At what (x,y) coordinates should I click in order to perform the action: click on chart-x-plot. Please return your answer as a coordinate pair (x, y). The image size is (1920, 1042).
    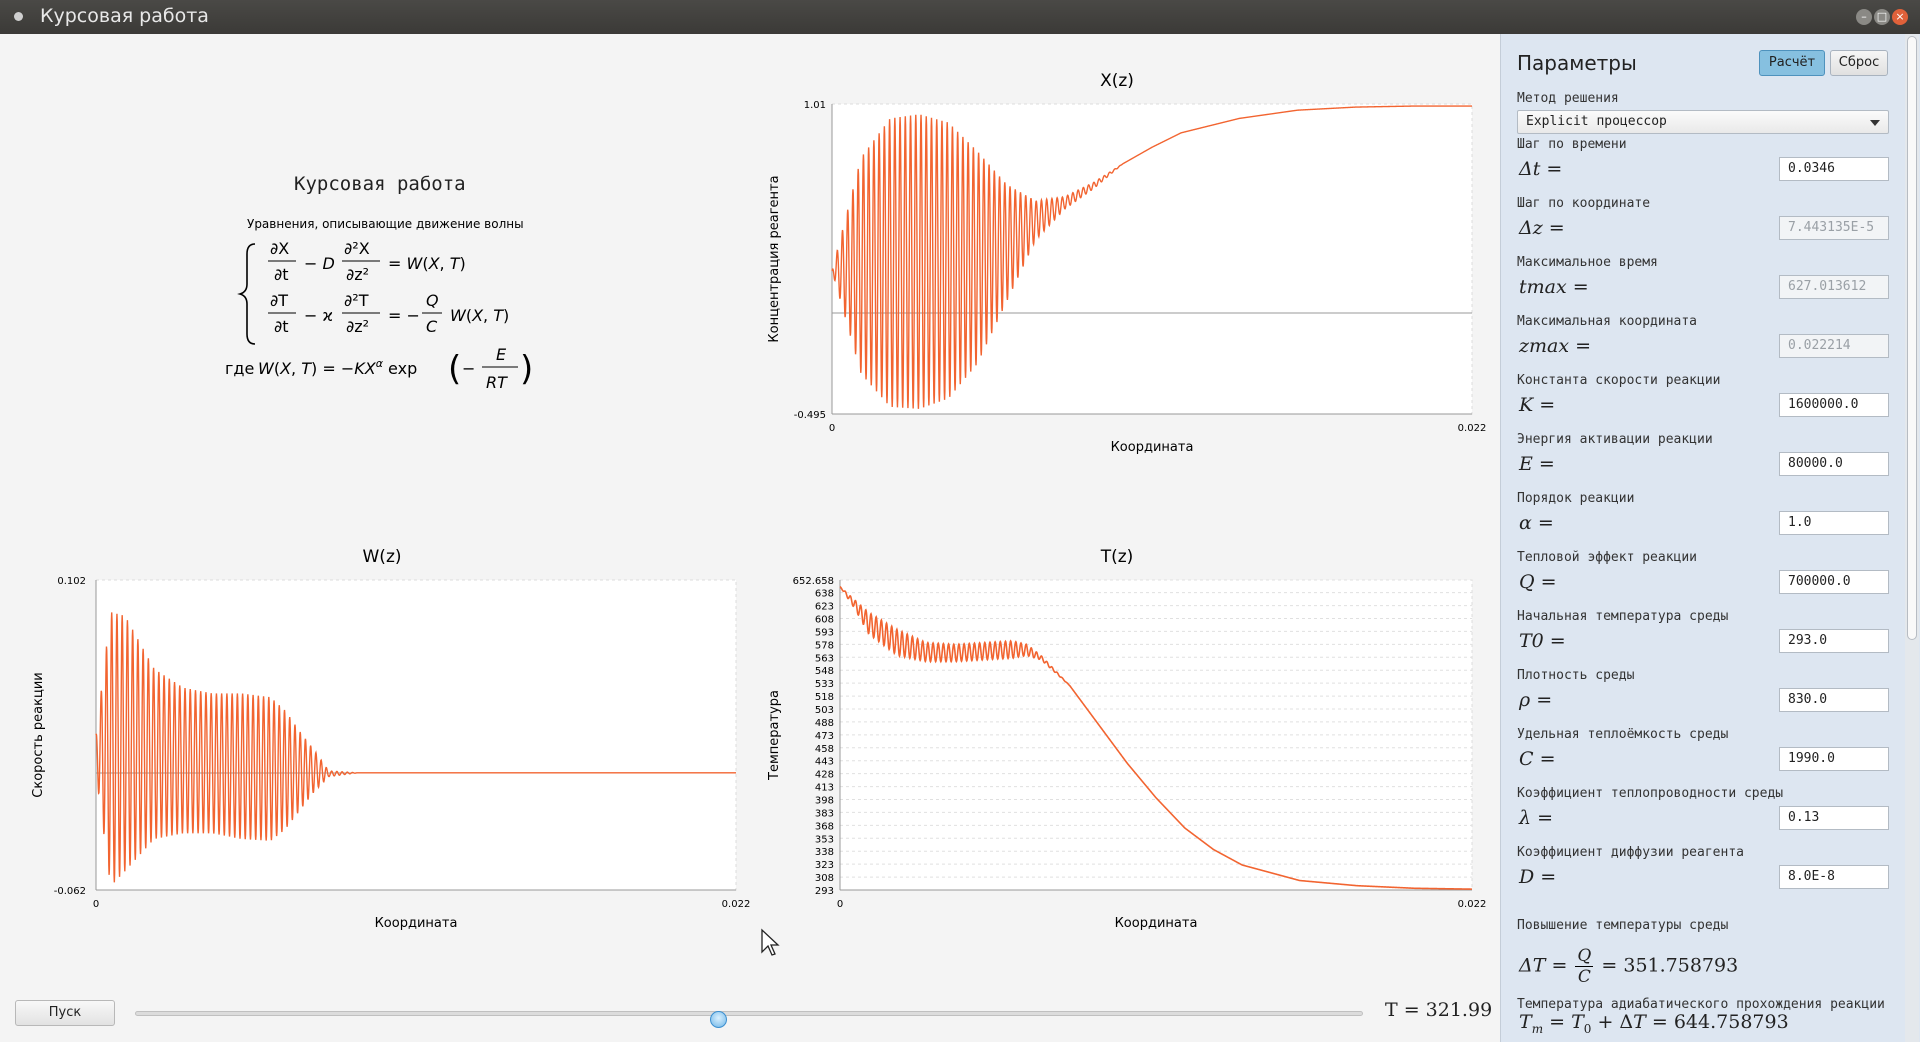
    Looking at the image, I should click on (1152, 259).